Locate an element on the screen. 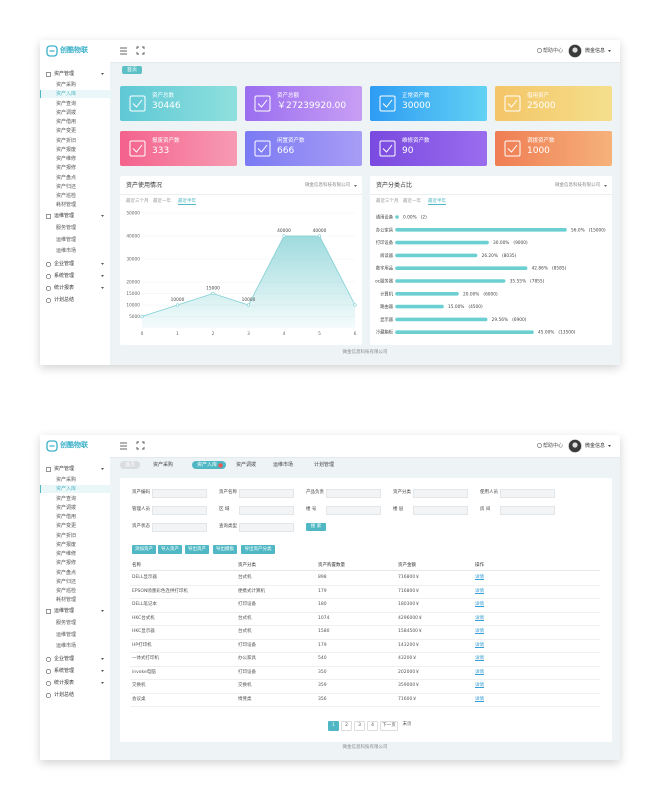 The height and width of the screenshot is (799, 658). breadcrumb-tag: 首页 is located at coordinates (132, 70).